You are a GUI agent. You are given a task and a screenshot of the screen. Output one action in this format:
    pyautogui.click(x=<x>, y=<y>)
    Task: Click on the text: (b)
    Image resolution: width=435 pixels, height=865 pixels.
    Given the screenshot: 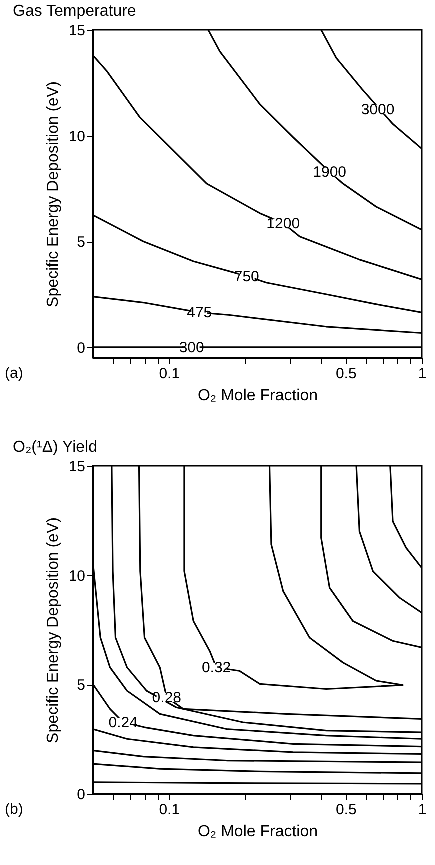 What is the action you would take?
    pyautogui.click(x=14, y=809)
    